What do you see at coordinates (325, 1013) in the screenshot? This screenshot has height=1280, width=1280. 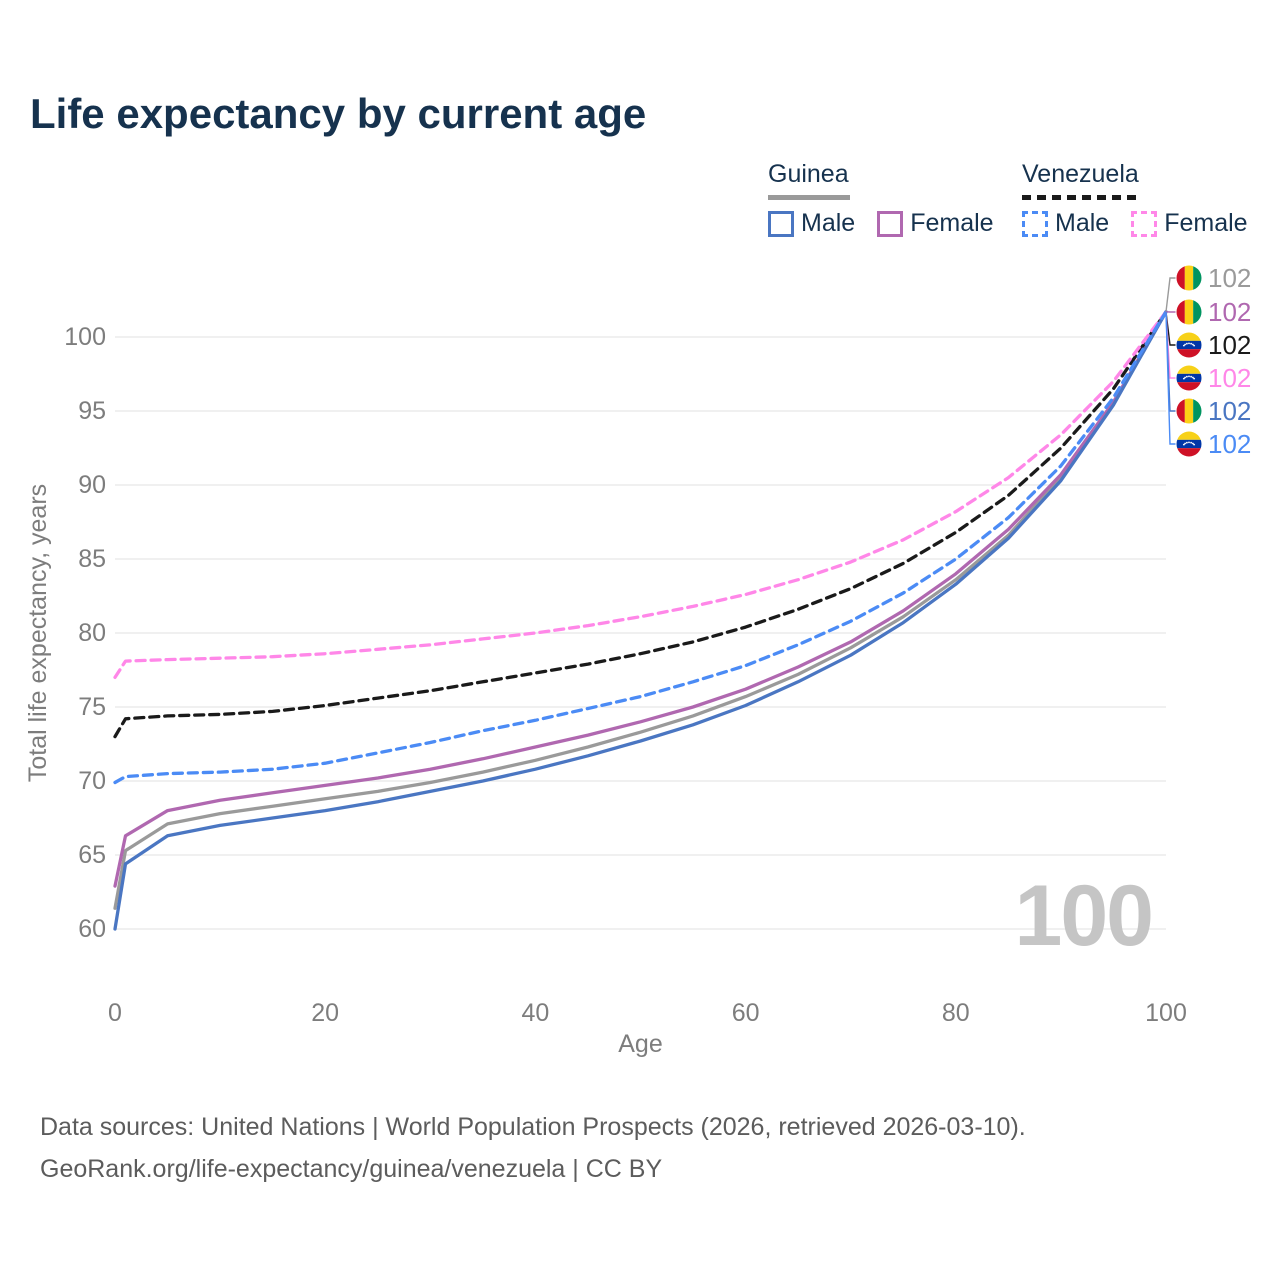 I see `x-tick-label-20: 20` at bounding box center [325, 1013].